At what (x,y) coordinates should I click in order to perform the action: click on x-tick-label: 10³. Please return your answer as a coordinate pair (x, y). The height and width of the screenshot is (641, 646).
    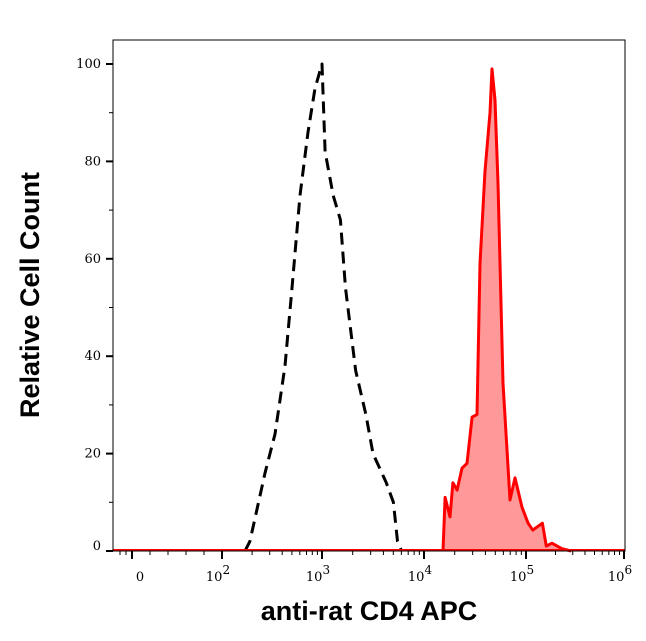
    Looking at the image, I should click on (318, 574).